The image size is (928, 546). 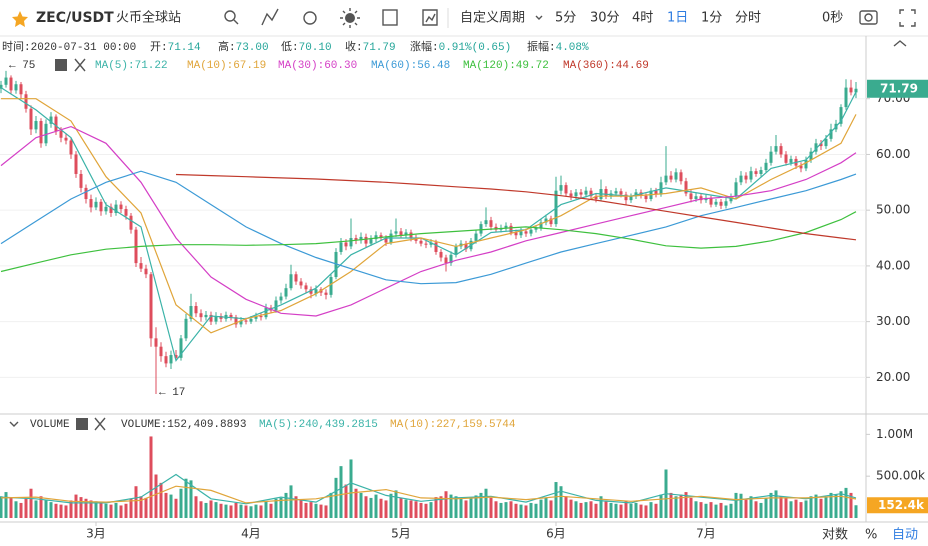 What do you see at coordinates (70, 65) in the screenshot?
I see `legend-icons` at bounding box center [70, 65].